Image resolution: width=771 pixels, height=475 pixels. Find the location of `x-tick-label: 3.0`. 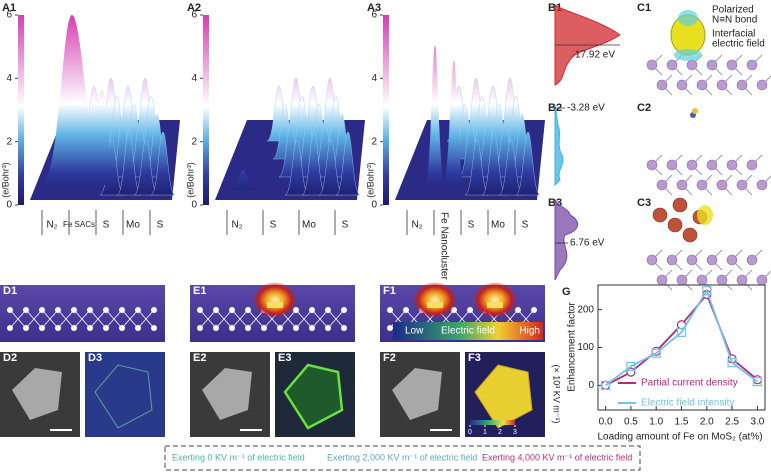

x-tick-label: 3.0 is located at coordinates (757, 422).